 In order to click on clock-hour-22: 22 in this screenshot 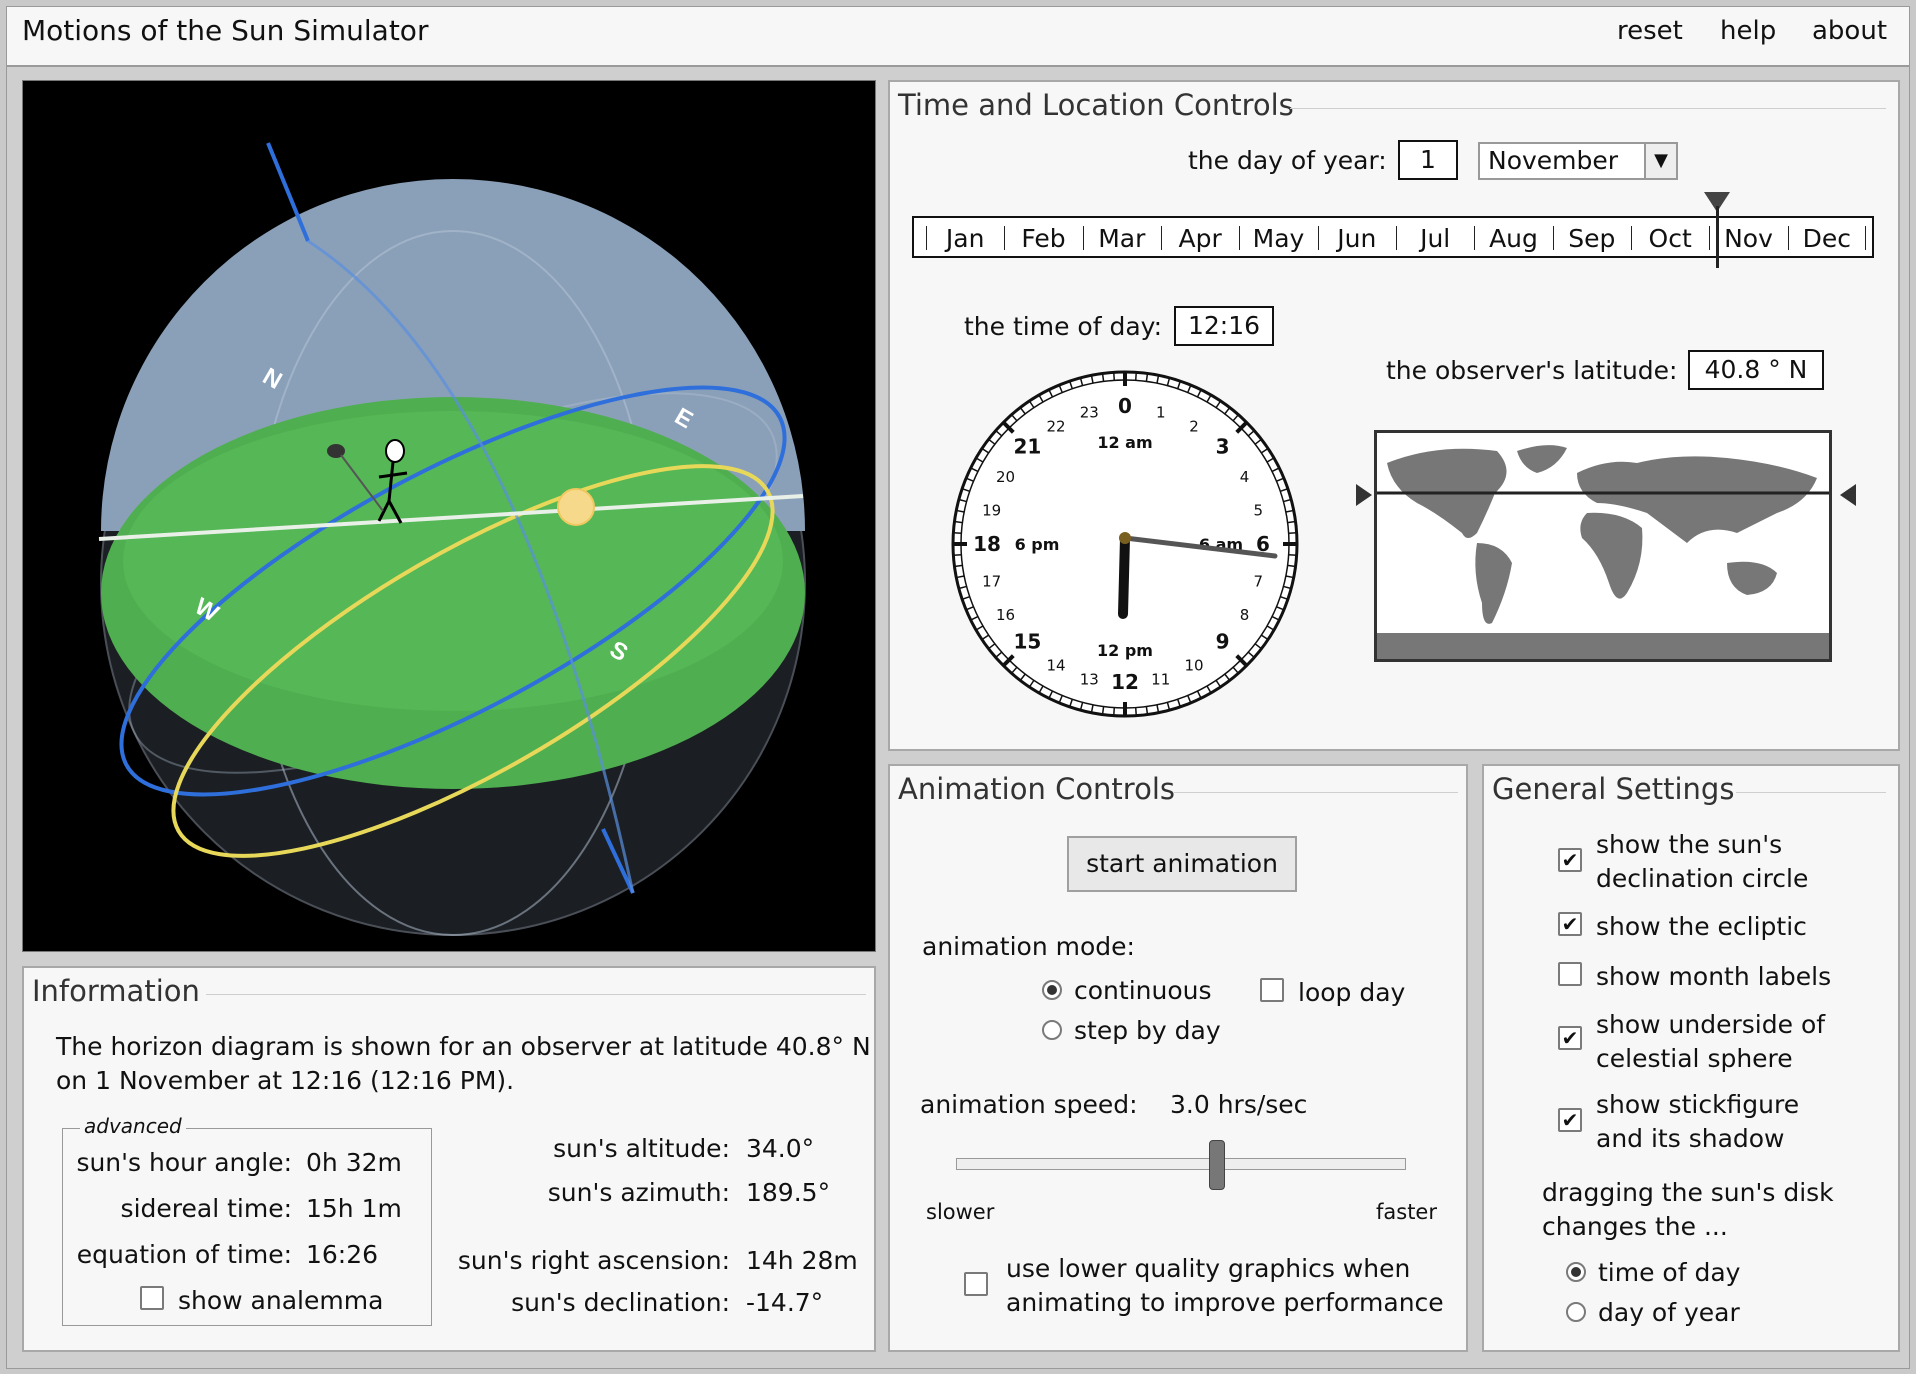, I will do `click(1055, 426)`.